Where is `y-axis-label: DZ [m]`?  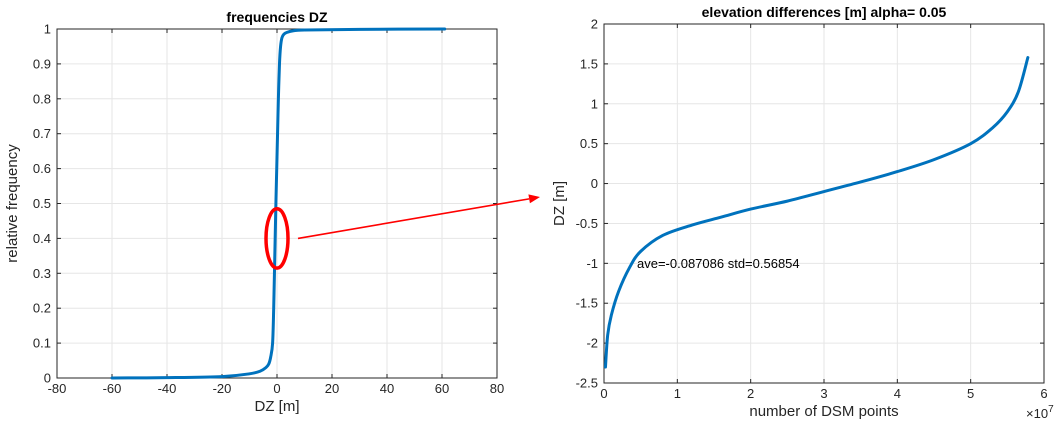 y-axis-label: DZ [m] is located at coordinates (559, 203).